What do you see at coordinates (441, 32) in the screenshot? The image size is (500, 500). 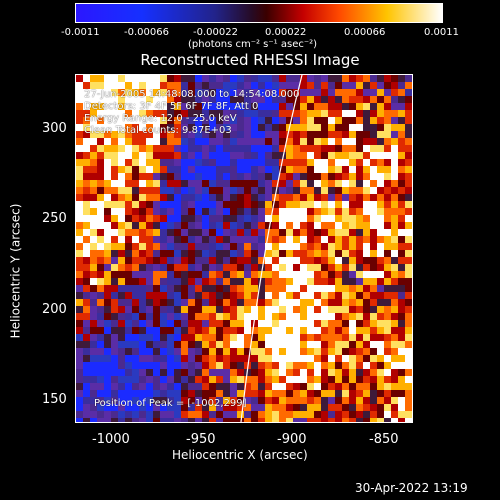 I see `colorbar-tick: 0.0011` at bounding box center [441, 32].